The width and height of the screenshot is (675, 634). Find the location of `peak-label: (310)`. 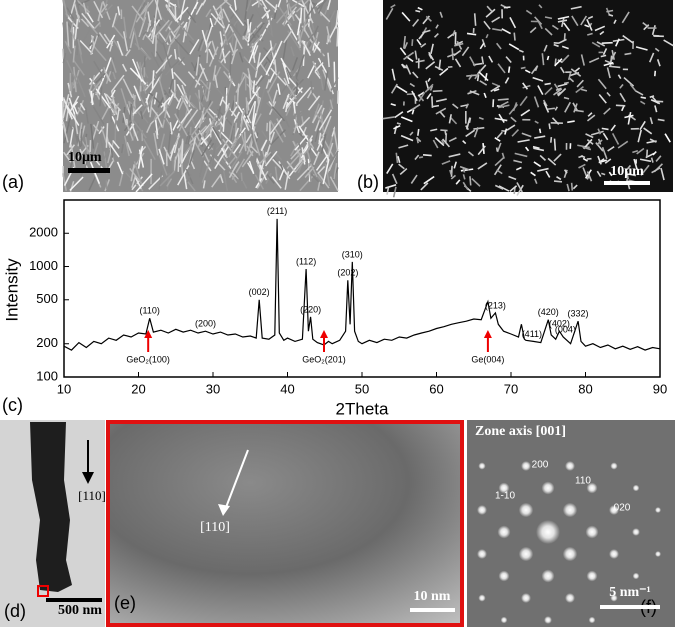

peak-label: (310) is located at coordinates (352, 254).